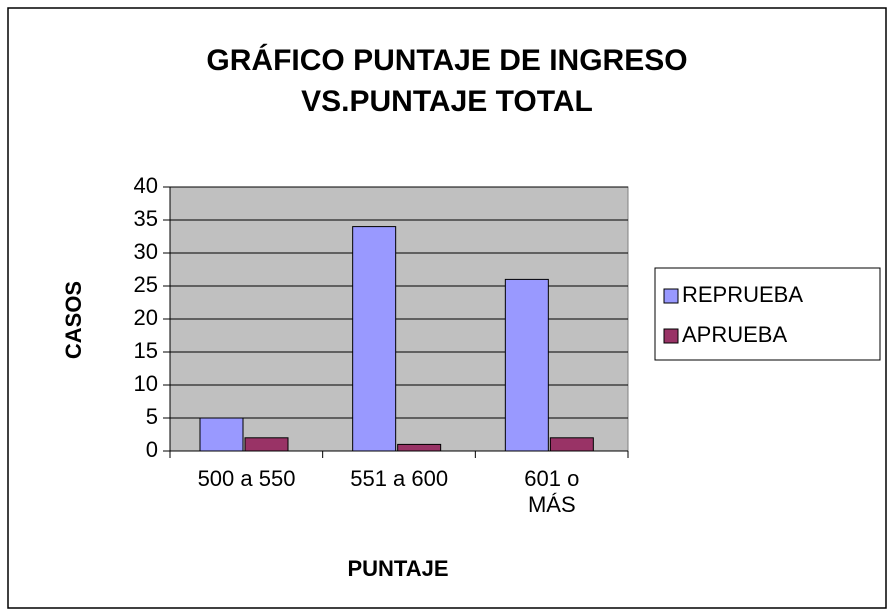  What do you see at coordinates (399, 478) in the screenshot?
I see `x-tick-label: 551 a 600` at bounding box center [399, 478].